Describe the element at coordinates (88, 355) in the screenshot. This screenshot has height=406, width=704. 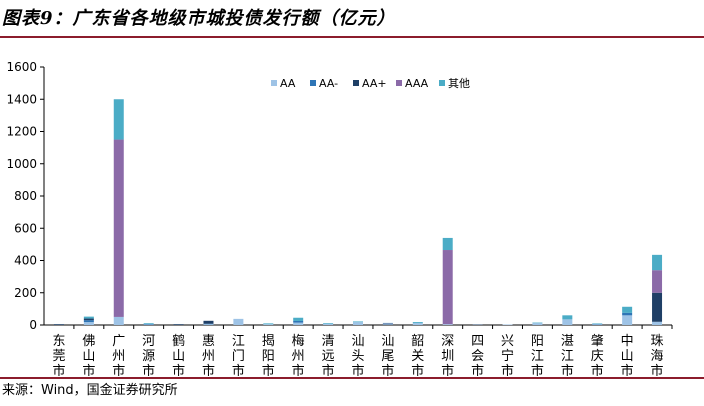
I see `x-tick-label: 佛山市` at that location.